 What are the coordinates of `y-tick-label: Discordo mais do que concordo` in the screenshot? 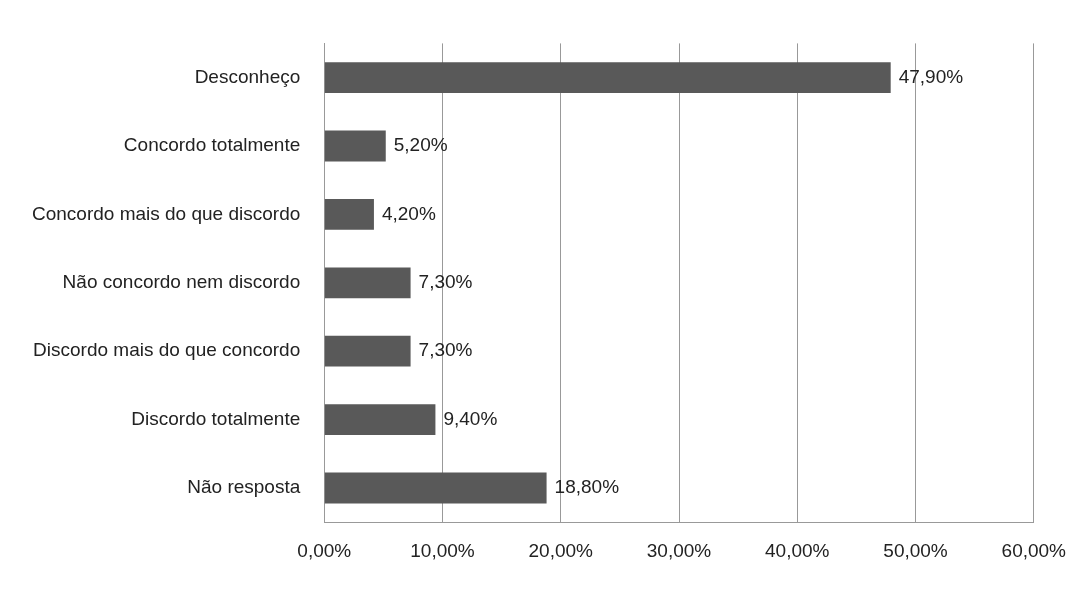 It's located at (167, 350).